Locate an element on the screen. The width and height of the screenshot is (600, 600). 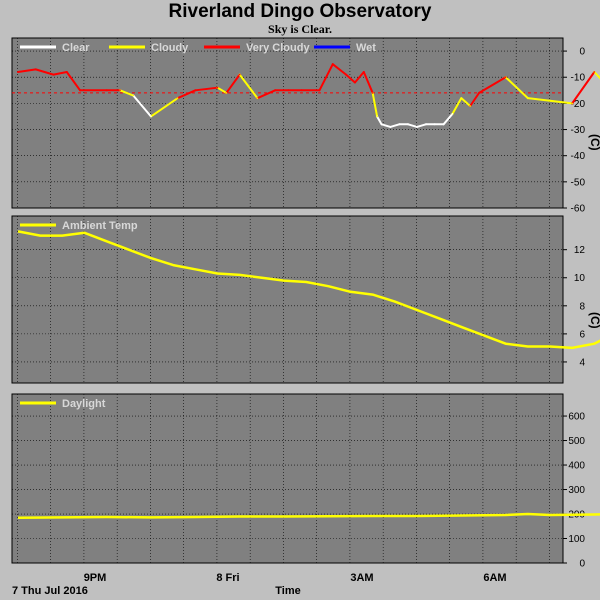
y-tick-label: 500 is located at coordinates (576, 441).